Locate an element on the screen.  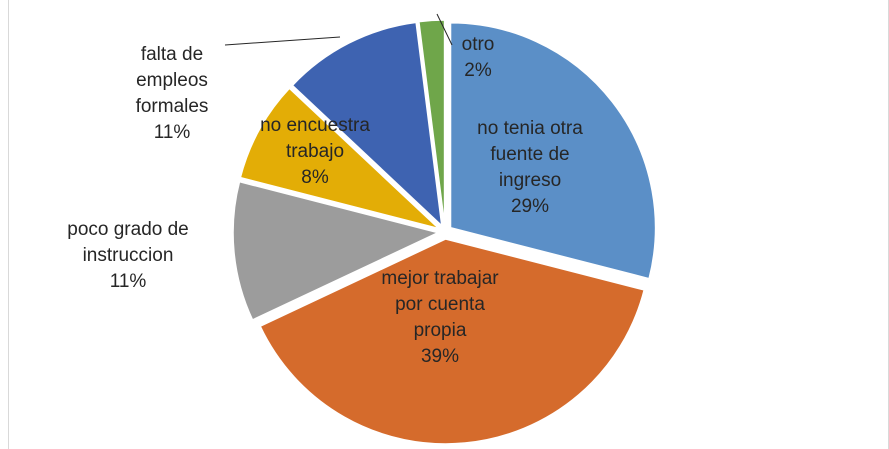
slice-label-box: no encuestra trabajo 8% is located at coordinates (315, 152).